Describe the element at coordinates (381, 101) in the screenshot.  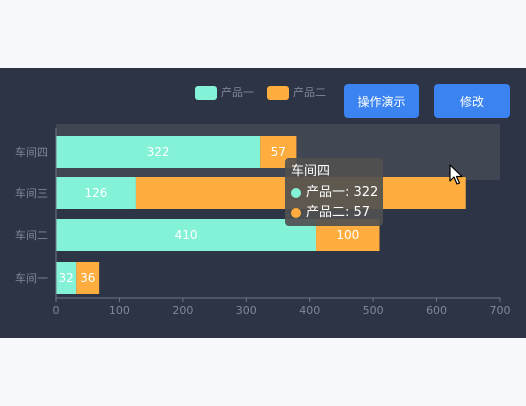
I see `demo-button: 操作演示` at that location.